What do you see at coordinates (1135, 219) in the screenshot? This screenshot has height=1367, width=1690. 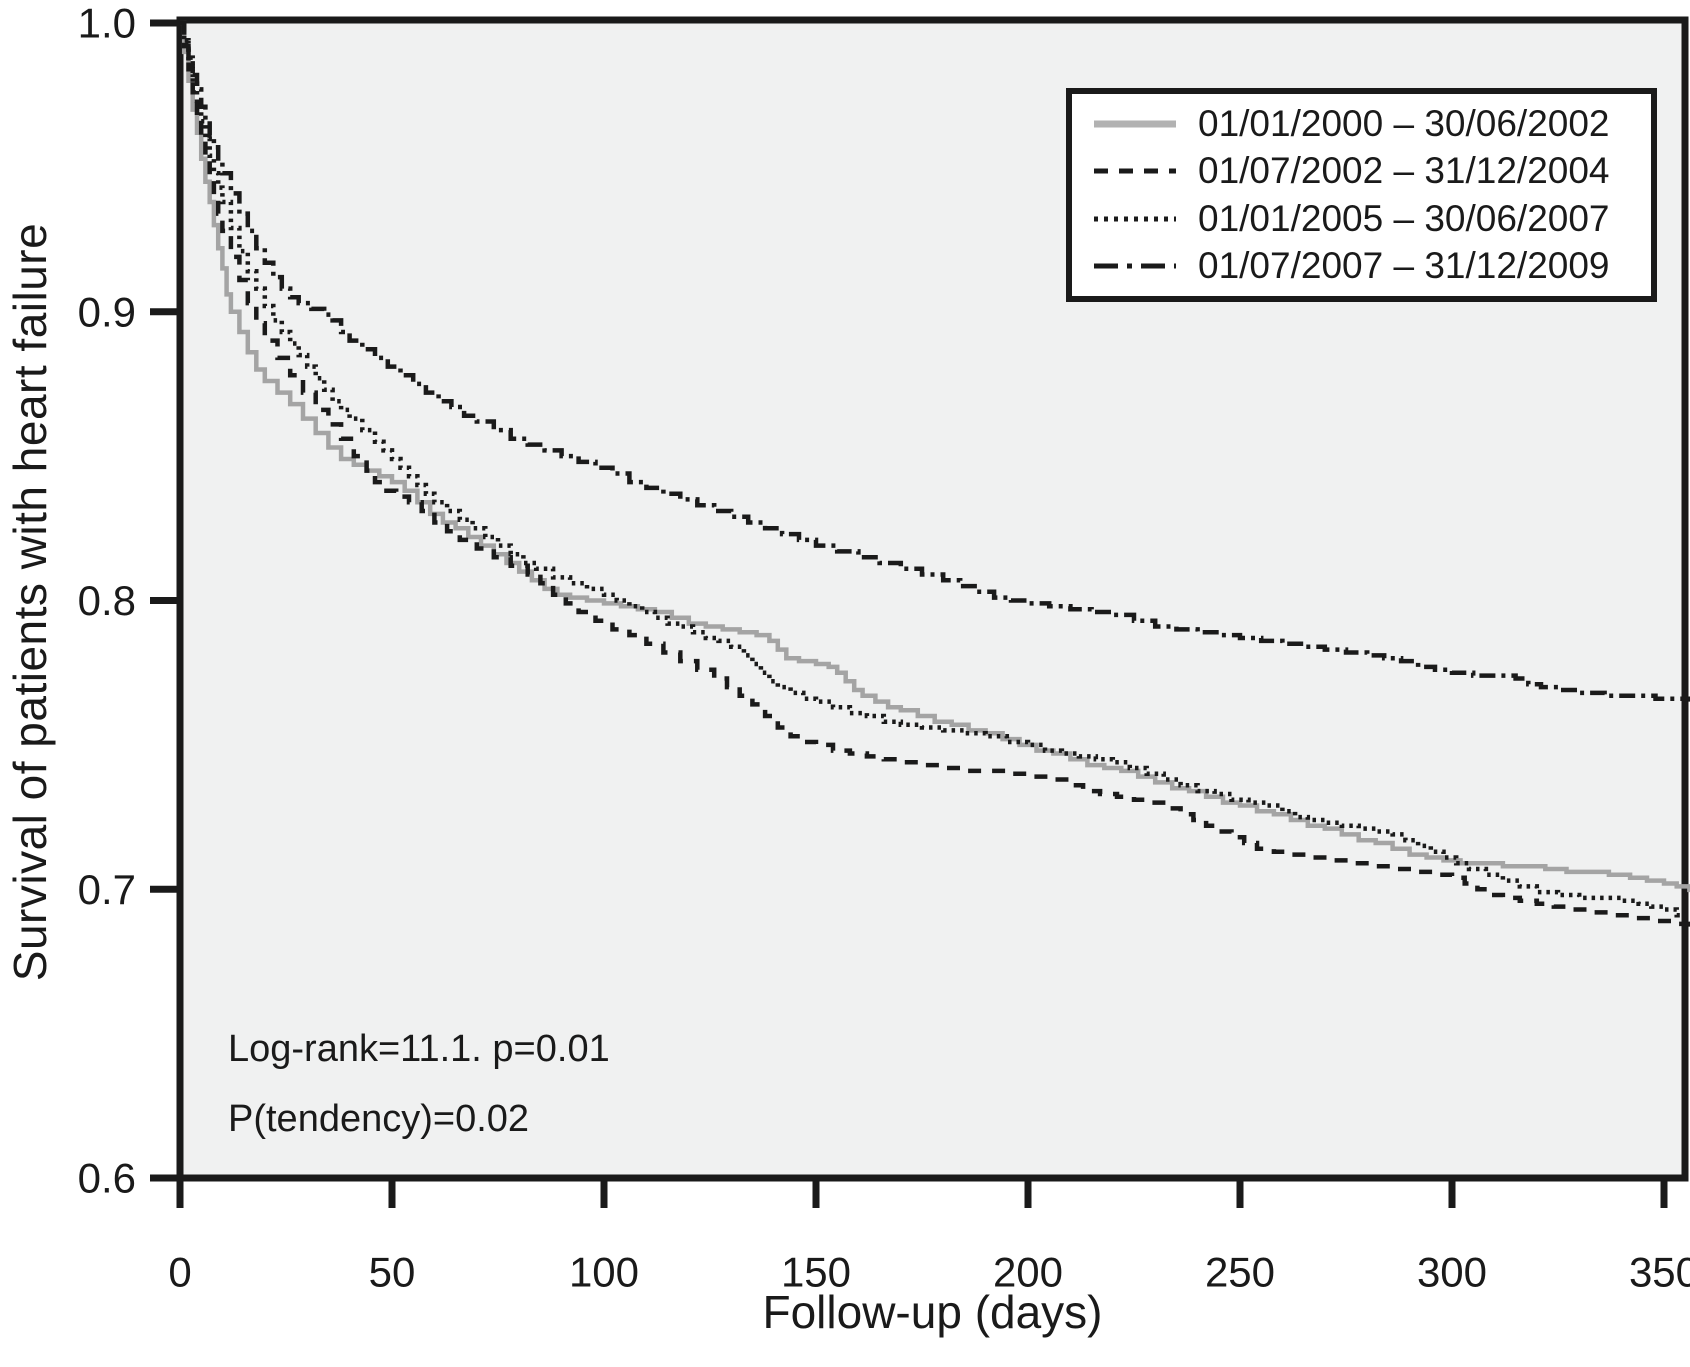 I see `legend-line-sample-dotted` at bounding box center [1135, 219].